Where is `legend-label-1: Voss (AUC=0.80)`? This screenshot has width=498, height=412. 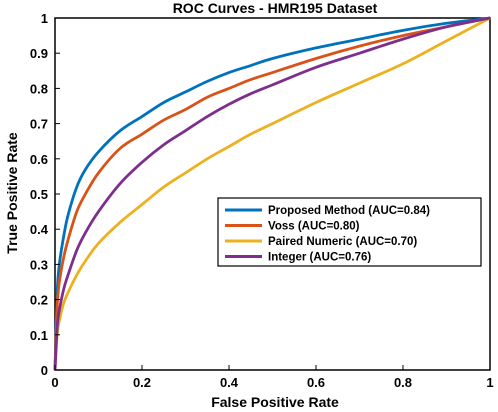
legend-label-1: Voss (AUC=0.80) is located at coordinates (314, 227).